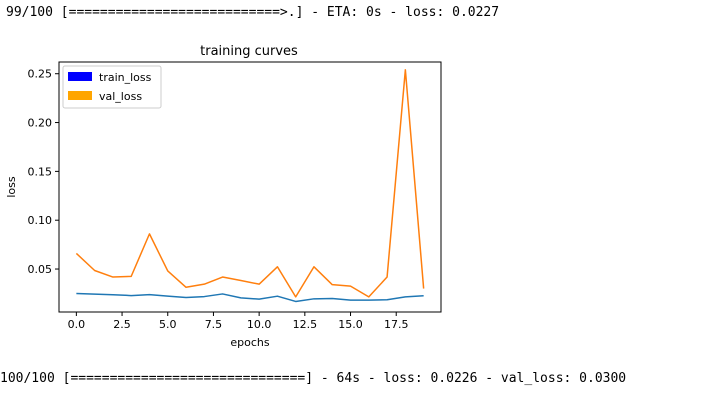  Describe the element at coordinates (168, 324) in the screenshot. I see `x-tick-label: 5.0` at that location.